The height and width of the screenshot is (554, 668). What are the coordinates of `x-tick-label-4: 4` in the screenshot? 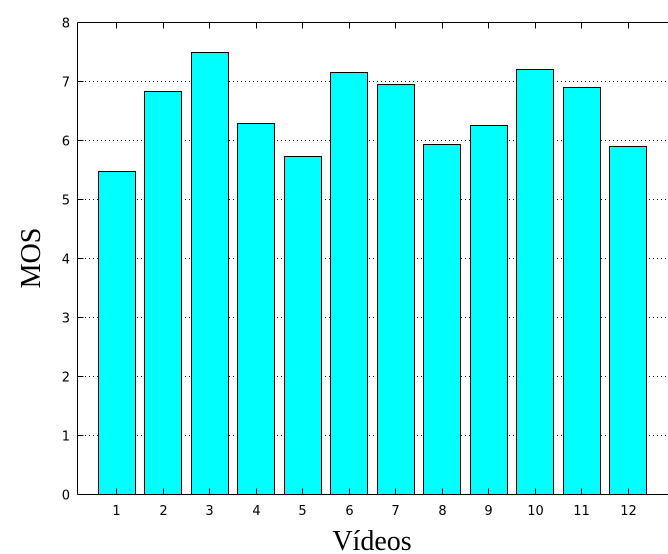 It's located at (256, 511).